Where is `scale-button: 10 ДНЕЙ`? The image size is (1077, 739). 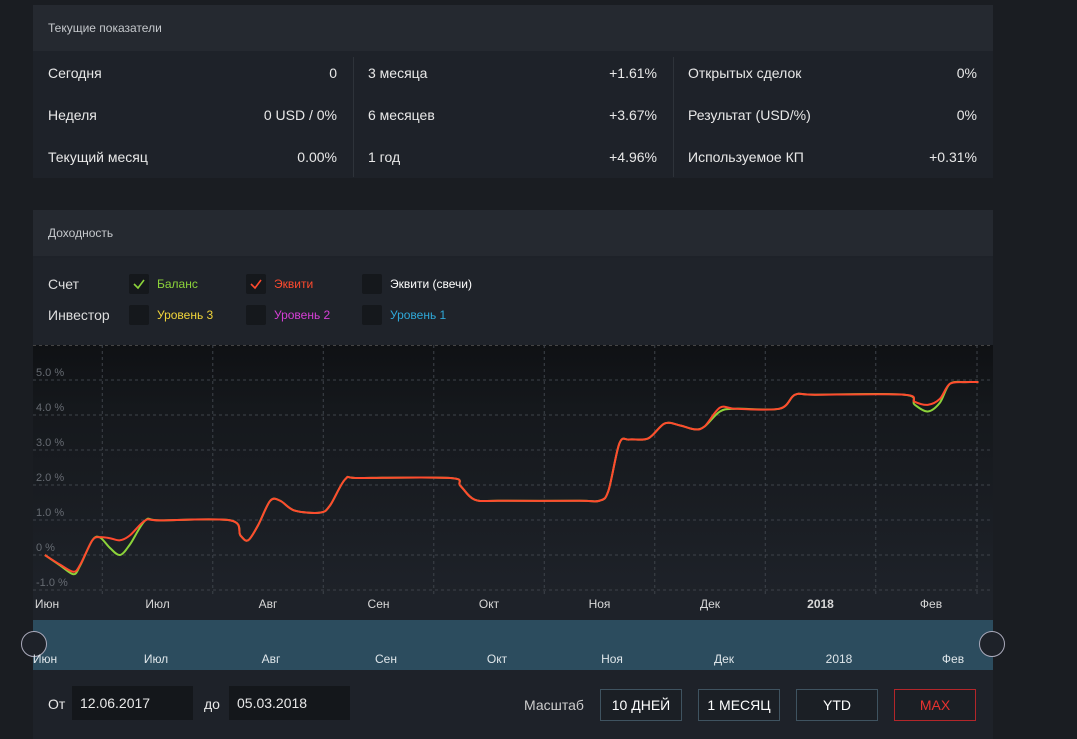 scale-button: 10 ДНЕЙ is located at coordinates (641, 705).